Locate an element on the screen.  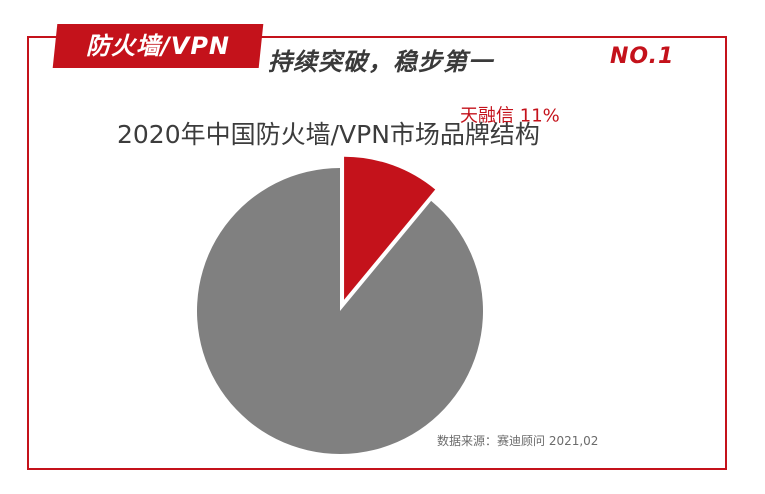
headline: 持续突破，稳步第一 is located at coordinates (380, 62).